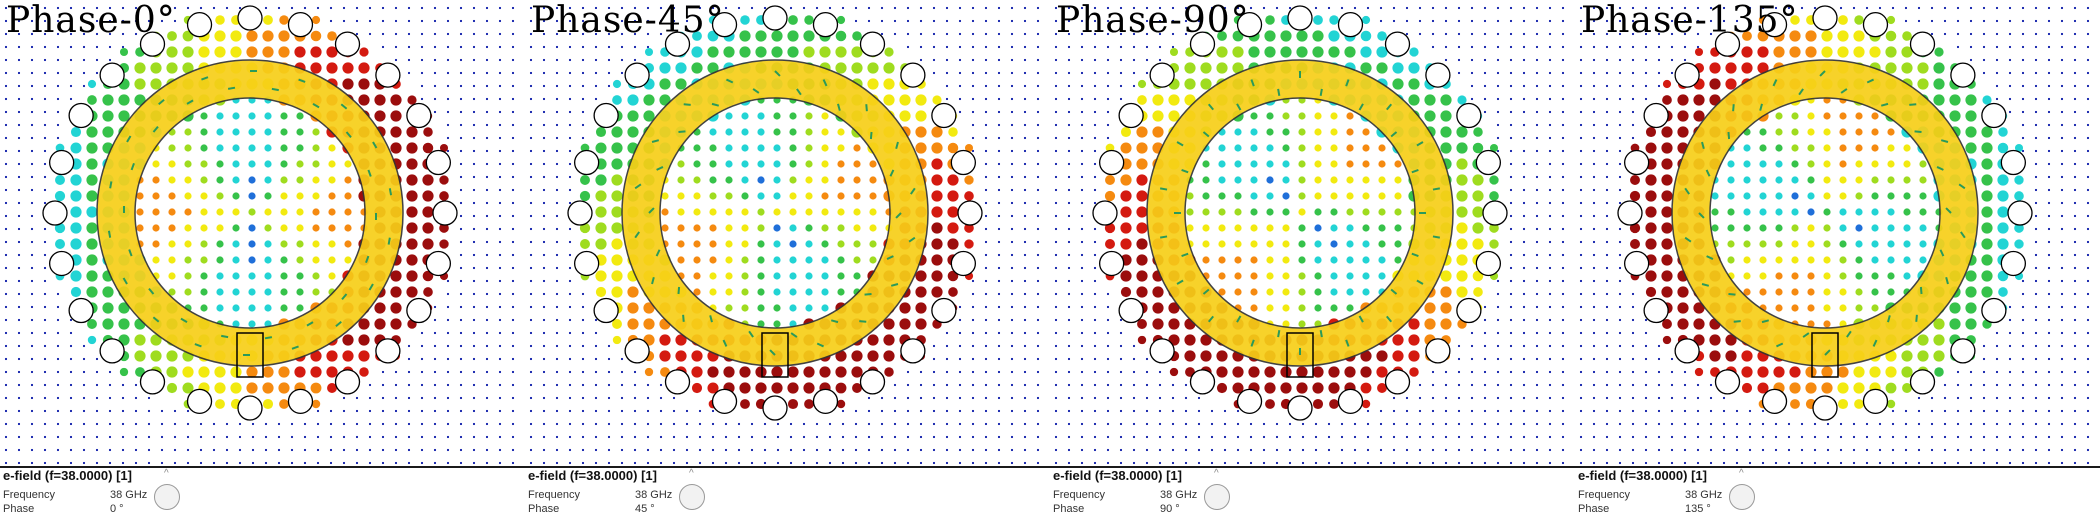 This screenshot has width=2100, height=519. Describe the element at coordinates (1690, 20) in the screenshot. I see `panel-title: Phase-135°` at that location.